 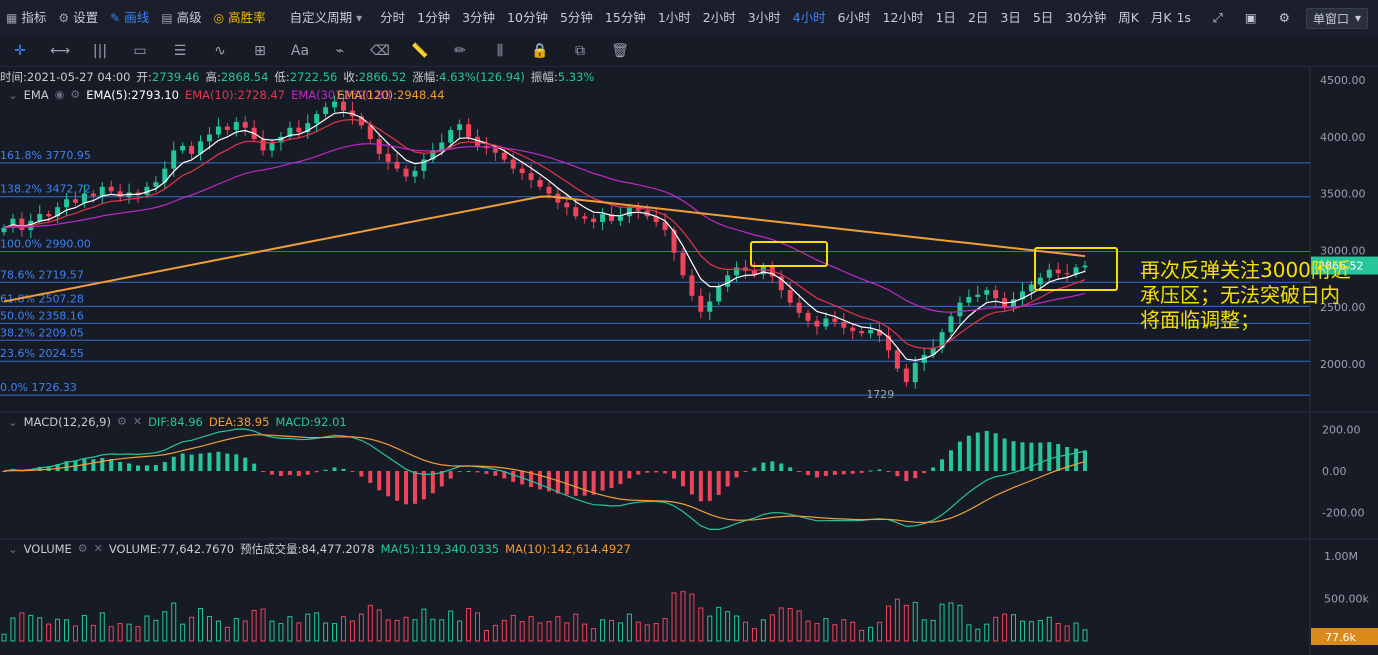 What do you see at coordinates (809, 17) in the screenshot?
I see `period-tab: 4小时` at bounding box center [809, 17].